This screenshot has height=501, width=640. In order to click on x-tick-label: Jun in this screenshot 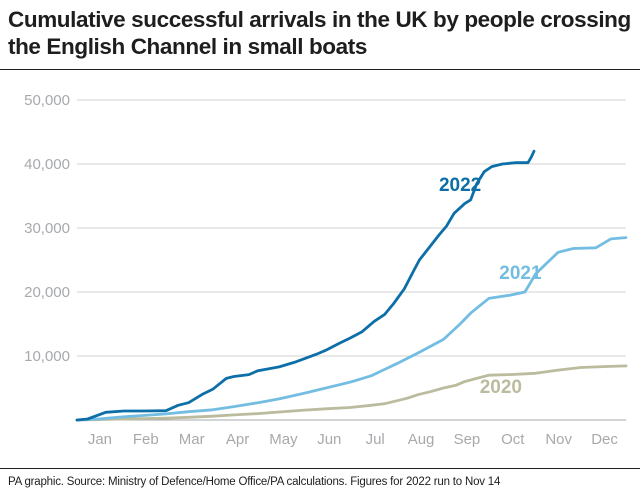, I will do `click(329, 439)`.